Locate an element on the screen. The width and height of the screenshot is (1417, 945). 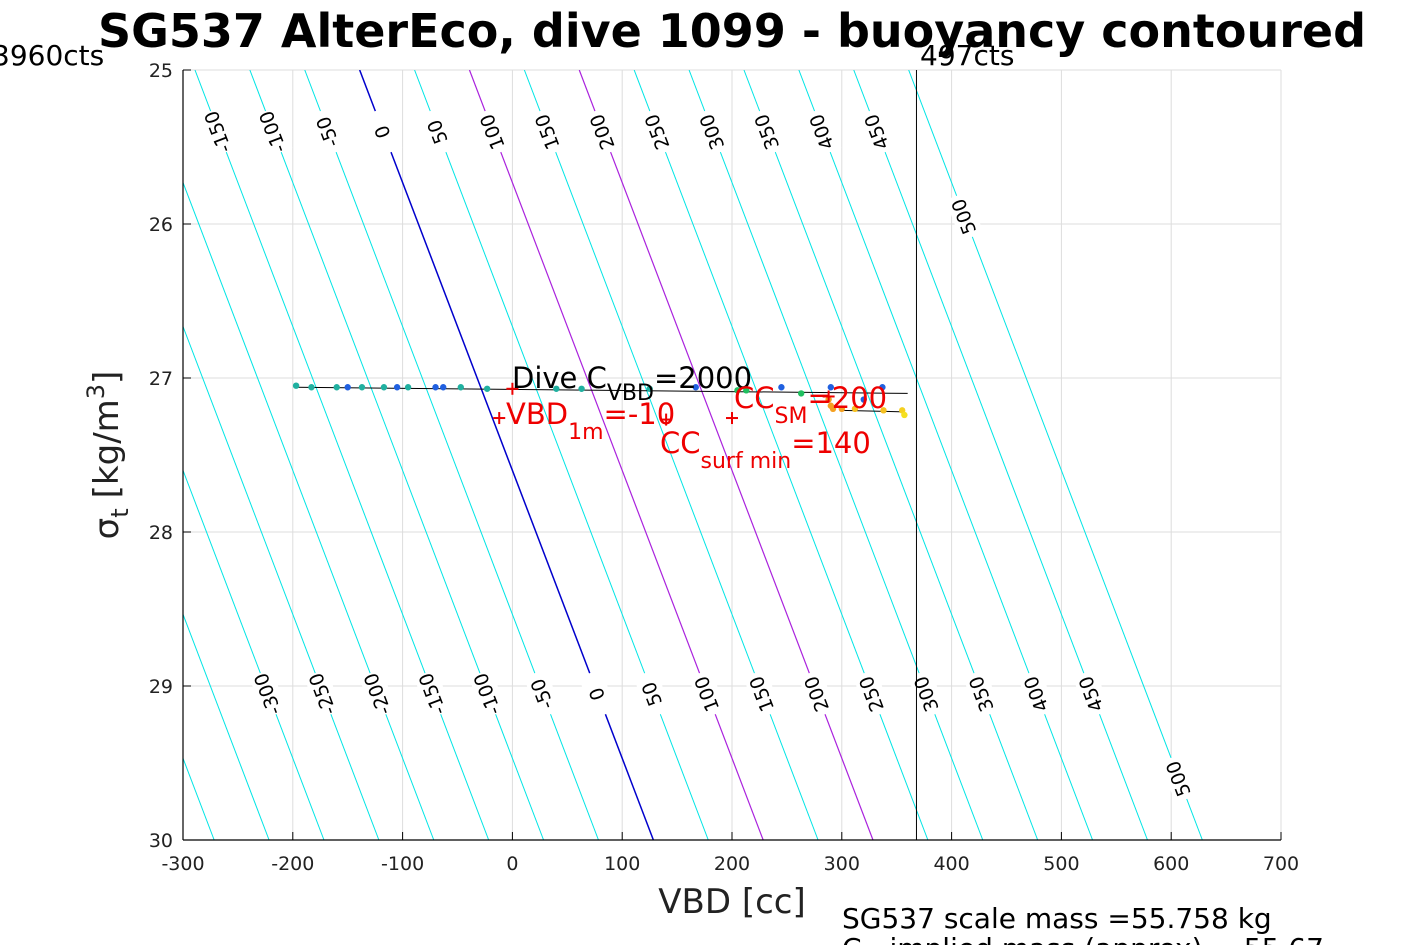
annotation-cc-sm-sub: SM is located at coordinates (791, 416).